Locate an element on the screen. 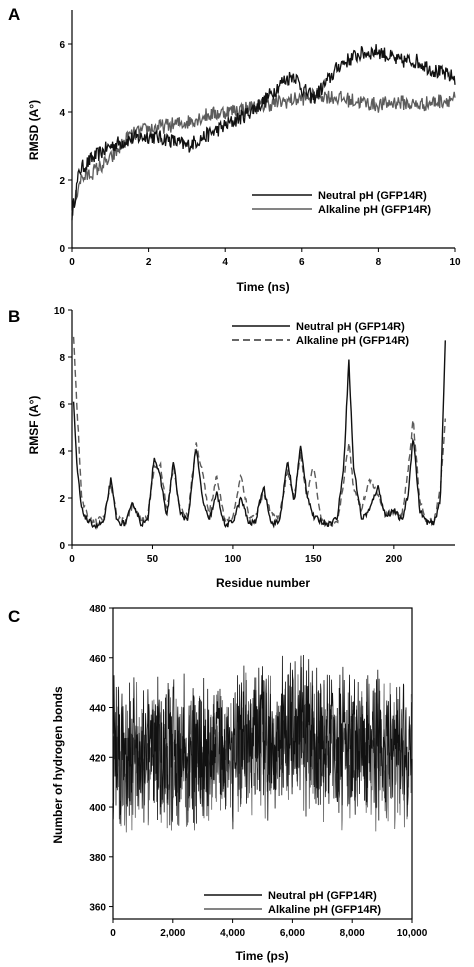  panel-a-y-tick-label: 0 is located at coordinates (62, 249).